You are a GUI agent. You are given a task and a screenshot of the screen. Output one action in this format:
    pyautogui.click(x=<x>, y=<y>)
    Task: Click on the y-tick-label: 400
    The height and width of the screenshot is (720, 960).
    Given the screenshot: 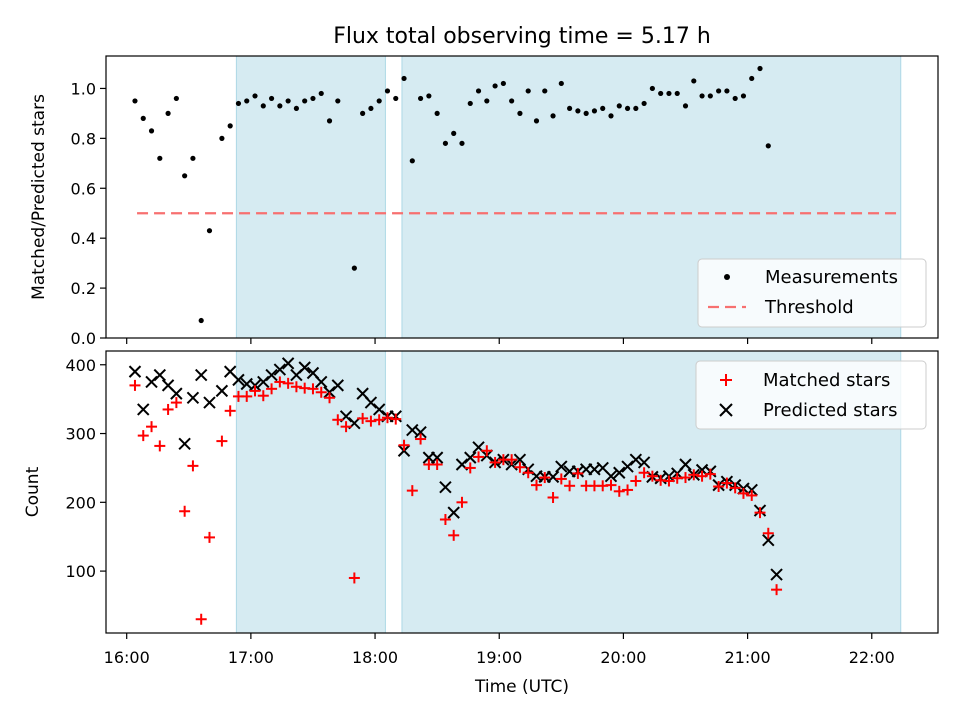 What is the action you would take?
    pyautogui.click(x=80, y=365)
    